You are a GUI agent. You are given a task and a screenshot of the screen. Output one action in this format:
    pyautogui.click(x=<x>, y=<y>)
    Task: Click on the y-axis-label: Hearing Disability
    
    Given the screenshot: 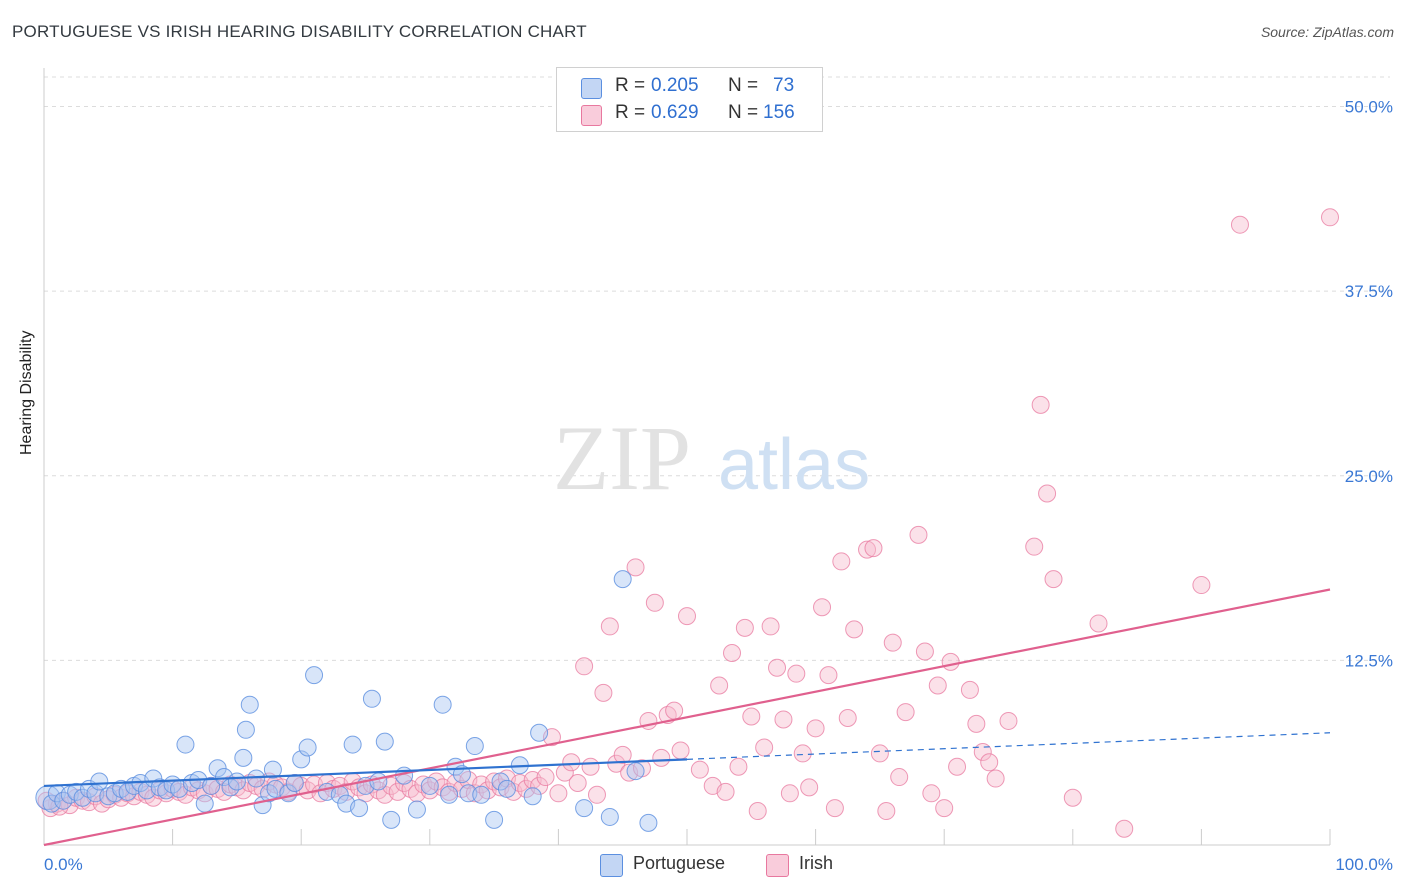 What is the action you would take?
    pyautogui.click(x=26, y=393)
    